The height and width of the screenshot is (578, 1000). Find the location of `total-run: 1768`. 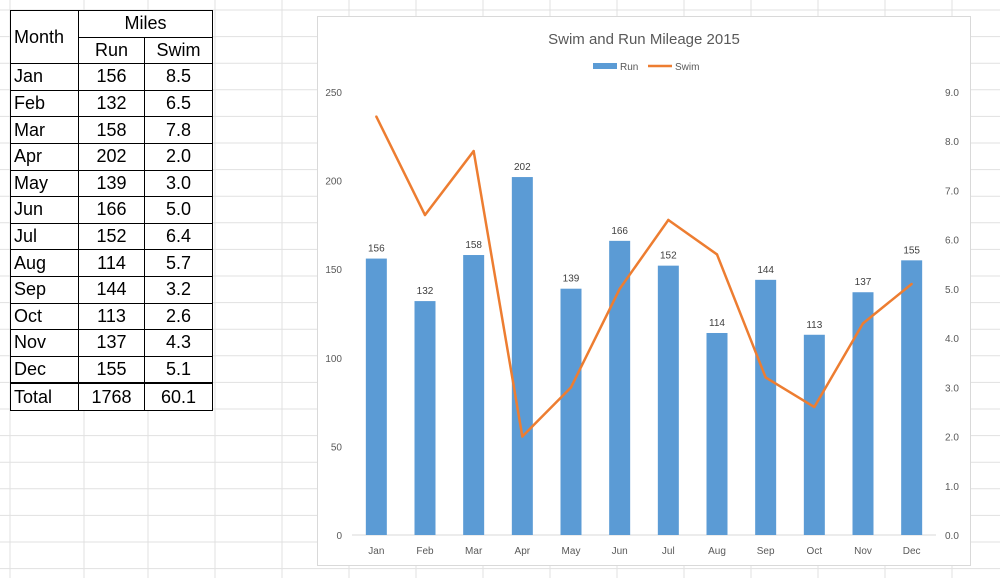

total-run: 1768 is located at coordinates (111, 396).